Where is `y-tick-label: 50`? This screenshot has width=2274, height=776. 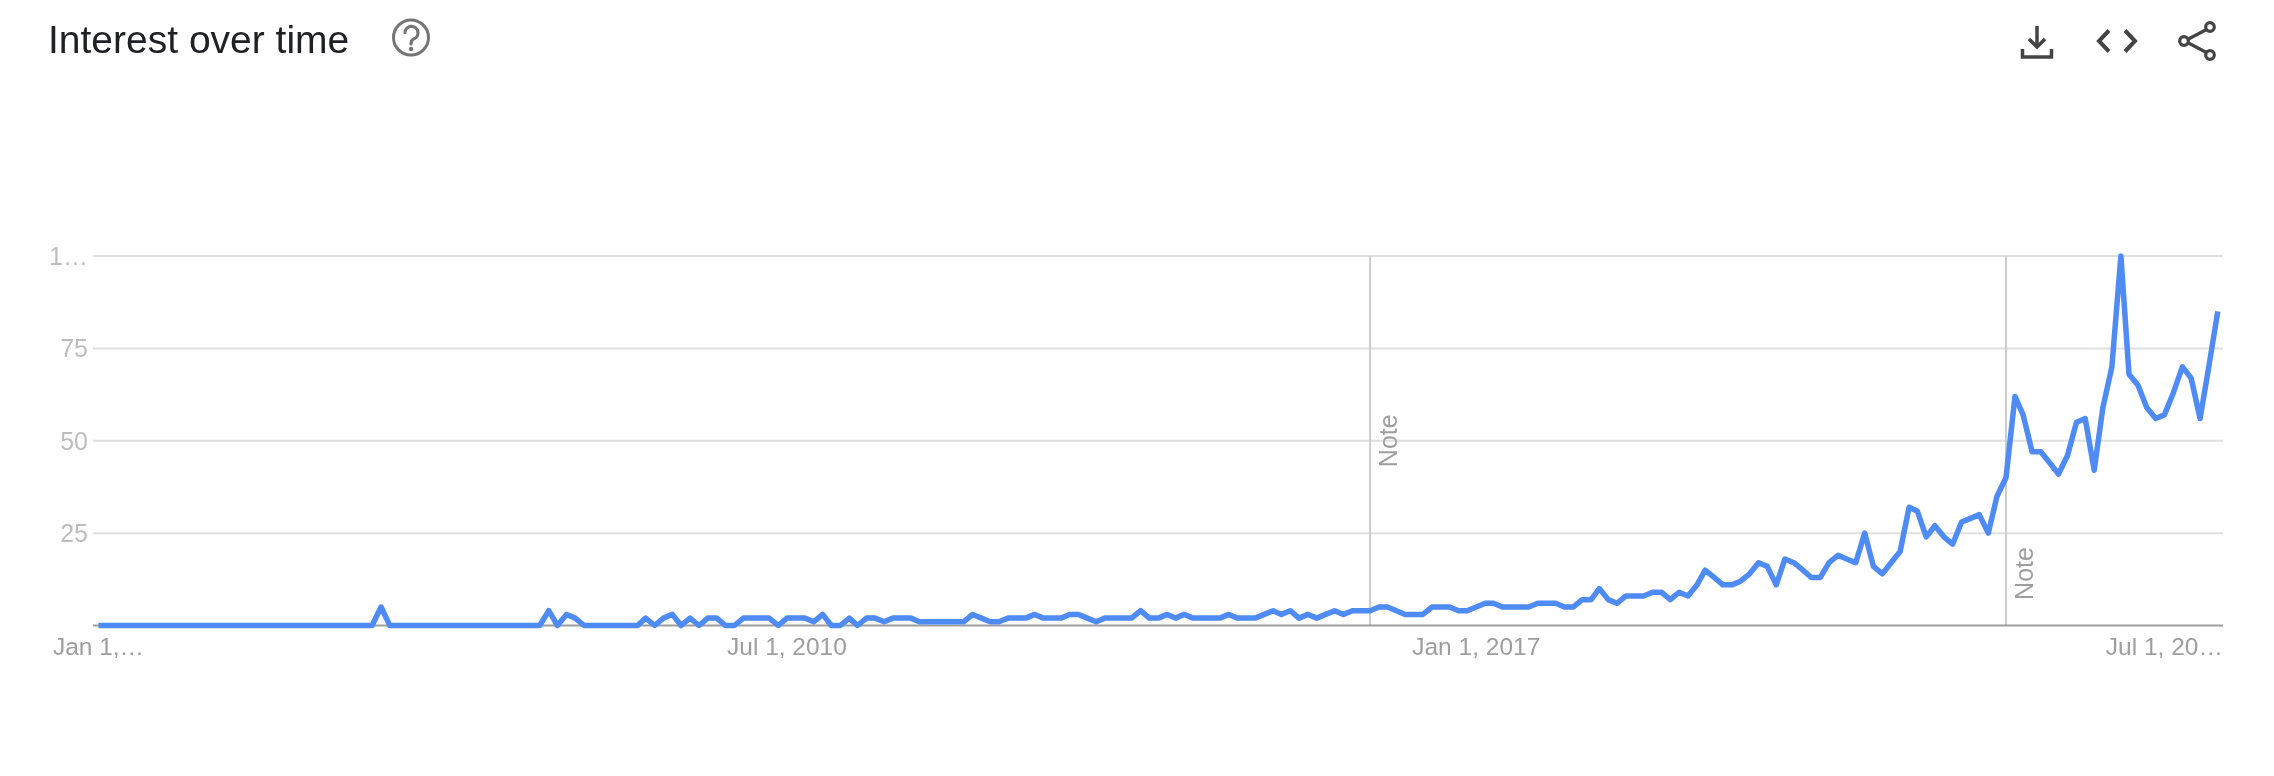 y-tick-label: 50 is located at coordinates (74, 440).